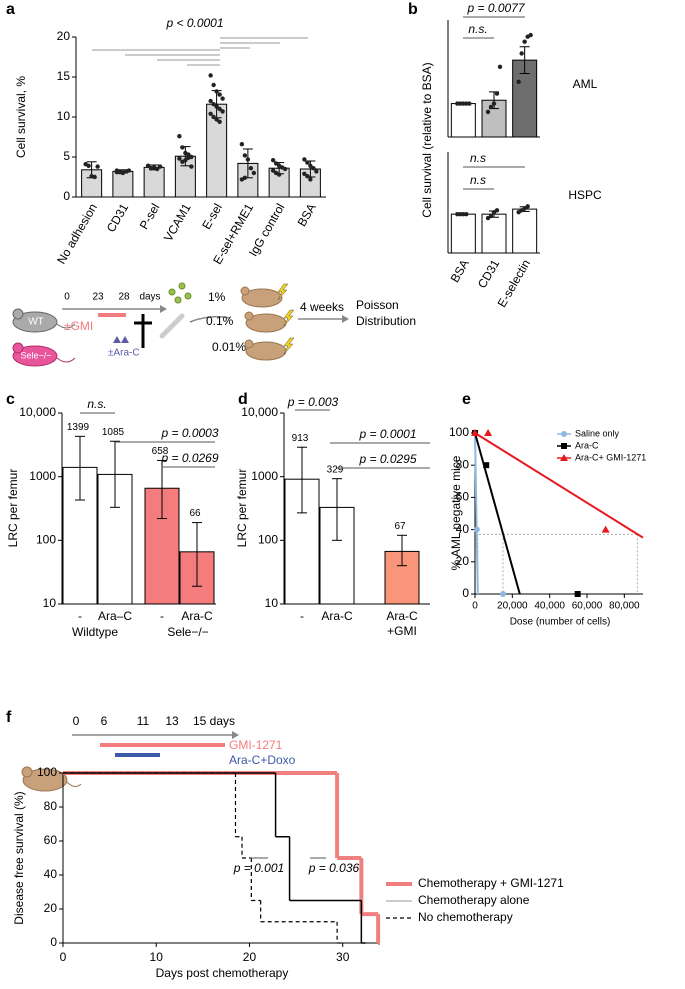  Describe the element at coordinates (495, 8) in the screenshot. I see `annotation: p = 0.0077` at that location.